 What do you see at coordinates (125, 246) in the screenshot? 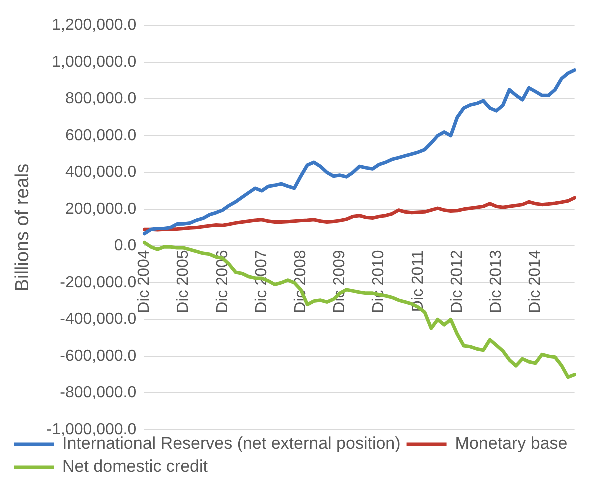
I see `y-tick-label: 0.0` at bounding box center [125, 246].